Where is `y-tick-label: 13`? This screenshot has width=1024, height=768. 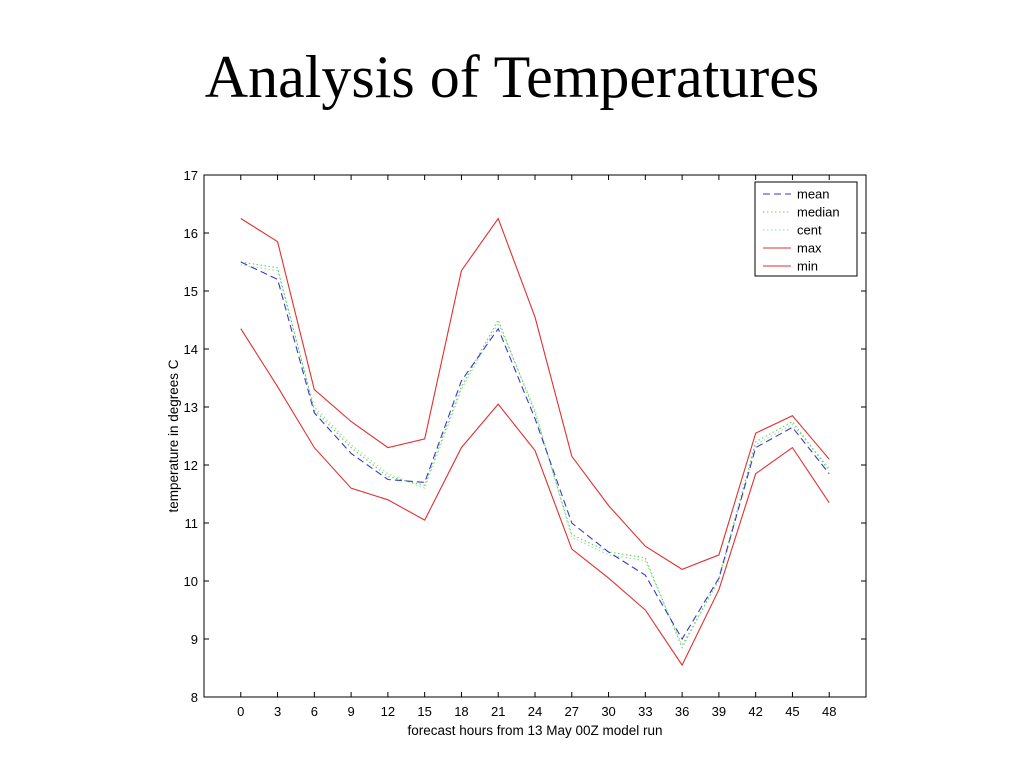 y-tick-label: 13 is located at coordinates (191, 407).